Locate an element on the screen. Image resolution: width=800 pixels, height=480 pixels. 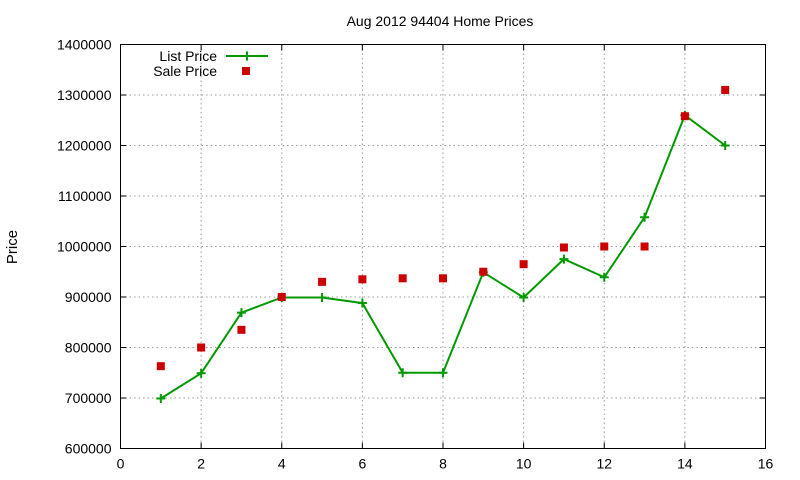
x-tick-labels: 0 2 4 6 8 10 12 14 16 is located at coordinates (445, 464).